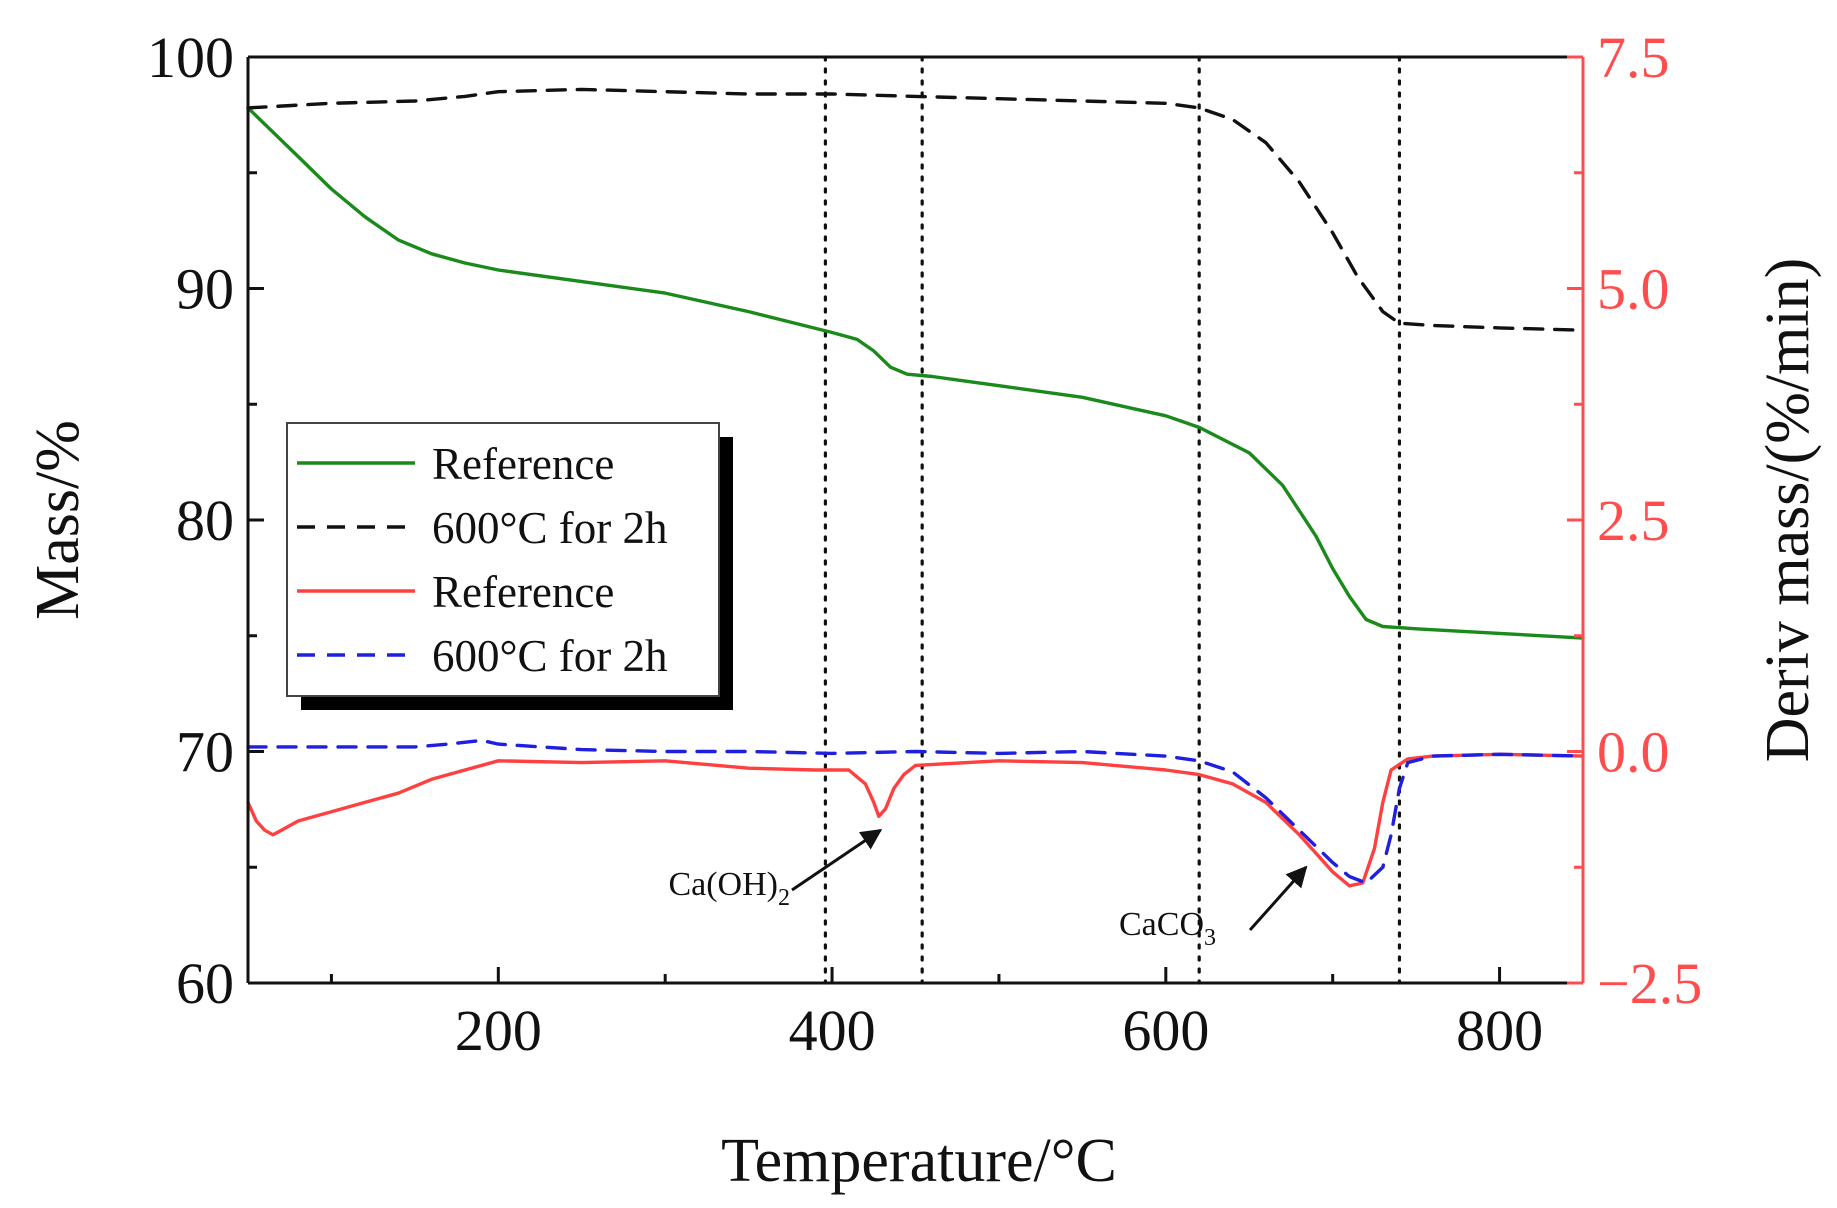 The height and width of the screenshot is (1208, 1837). I want to click on annotations: Ca(OH)2 CaCO3, so click(988, 889).